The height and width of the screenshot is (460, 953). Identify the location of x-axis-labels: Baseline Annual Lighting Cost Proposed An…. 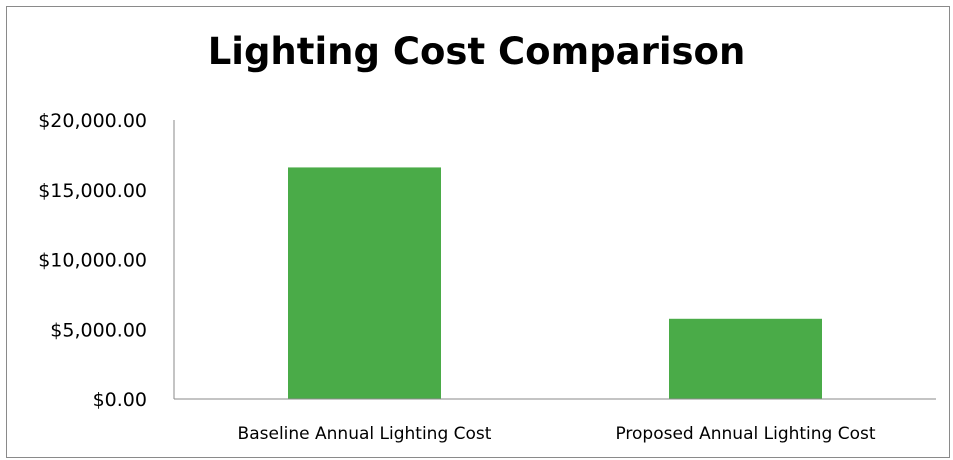
(557, 434).